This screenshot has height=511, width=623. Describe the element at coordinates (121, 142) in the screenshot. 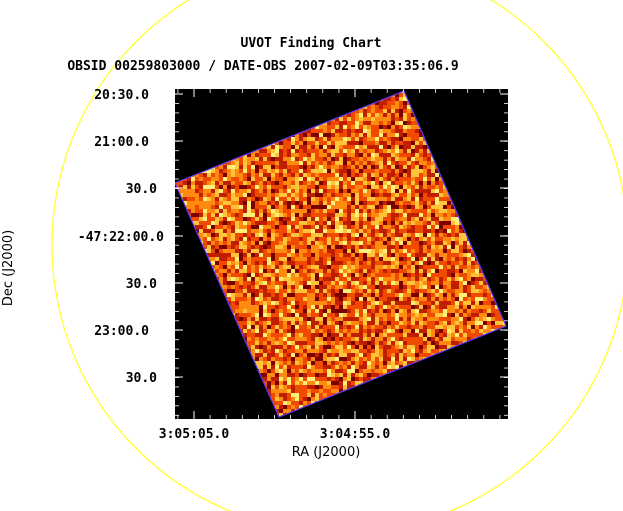

I see `y-tick-label: 21:00.0` at that location.